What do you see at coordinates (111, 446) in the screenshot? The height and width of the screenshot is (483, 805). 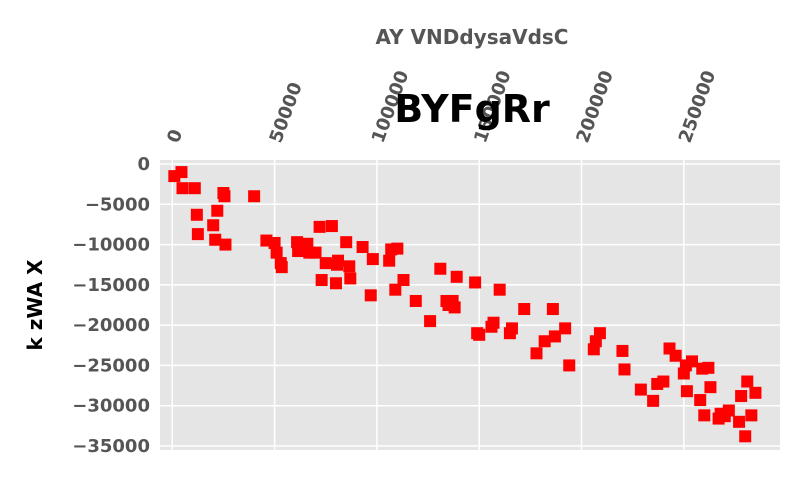 I see `y-tick-label: −35000` at bounding box center [111, 446].